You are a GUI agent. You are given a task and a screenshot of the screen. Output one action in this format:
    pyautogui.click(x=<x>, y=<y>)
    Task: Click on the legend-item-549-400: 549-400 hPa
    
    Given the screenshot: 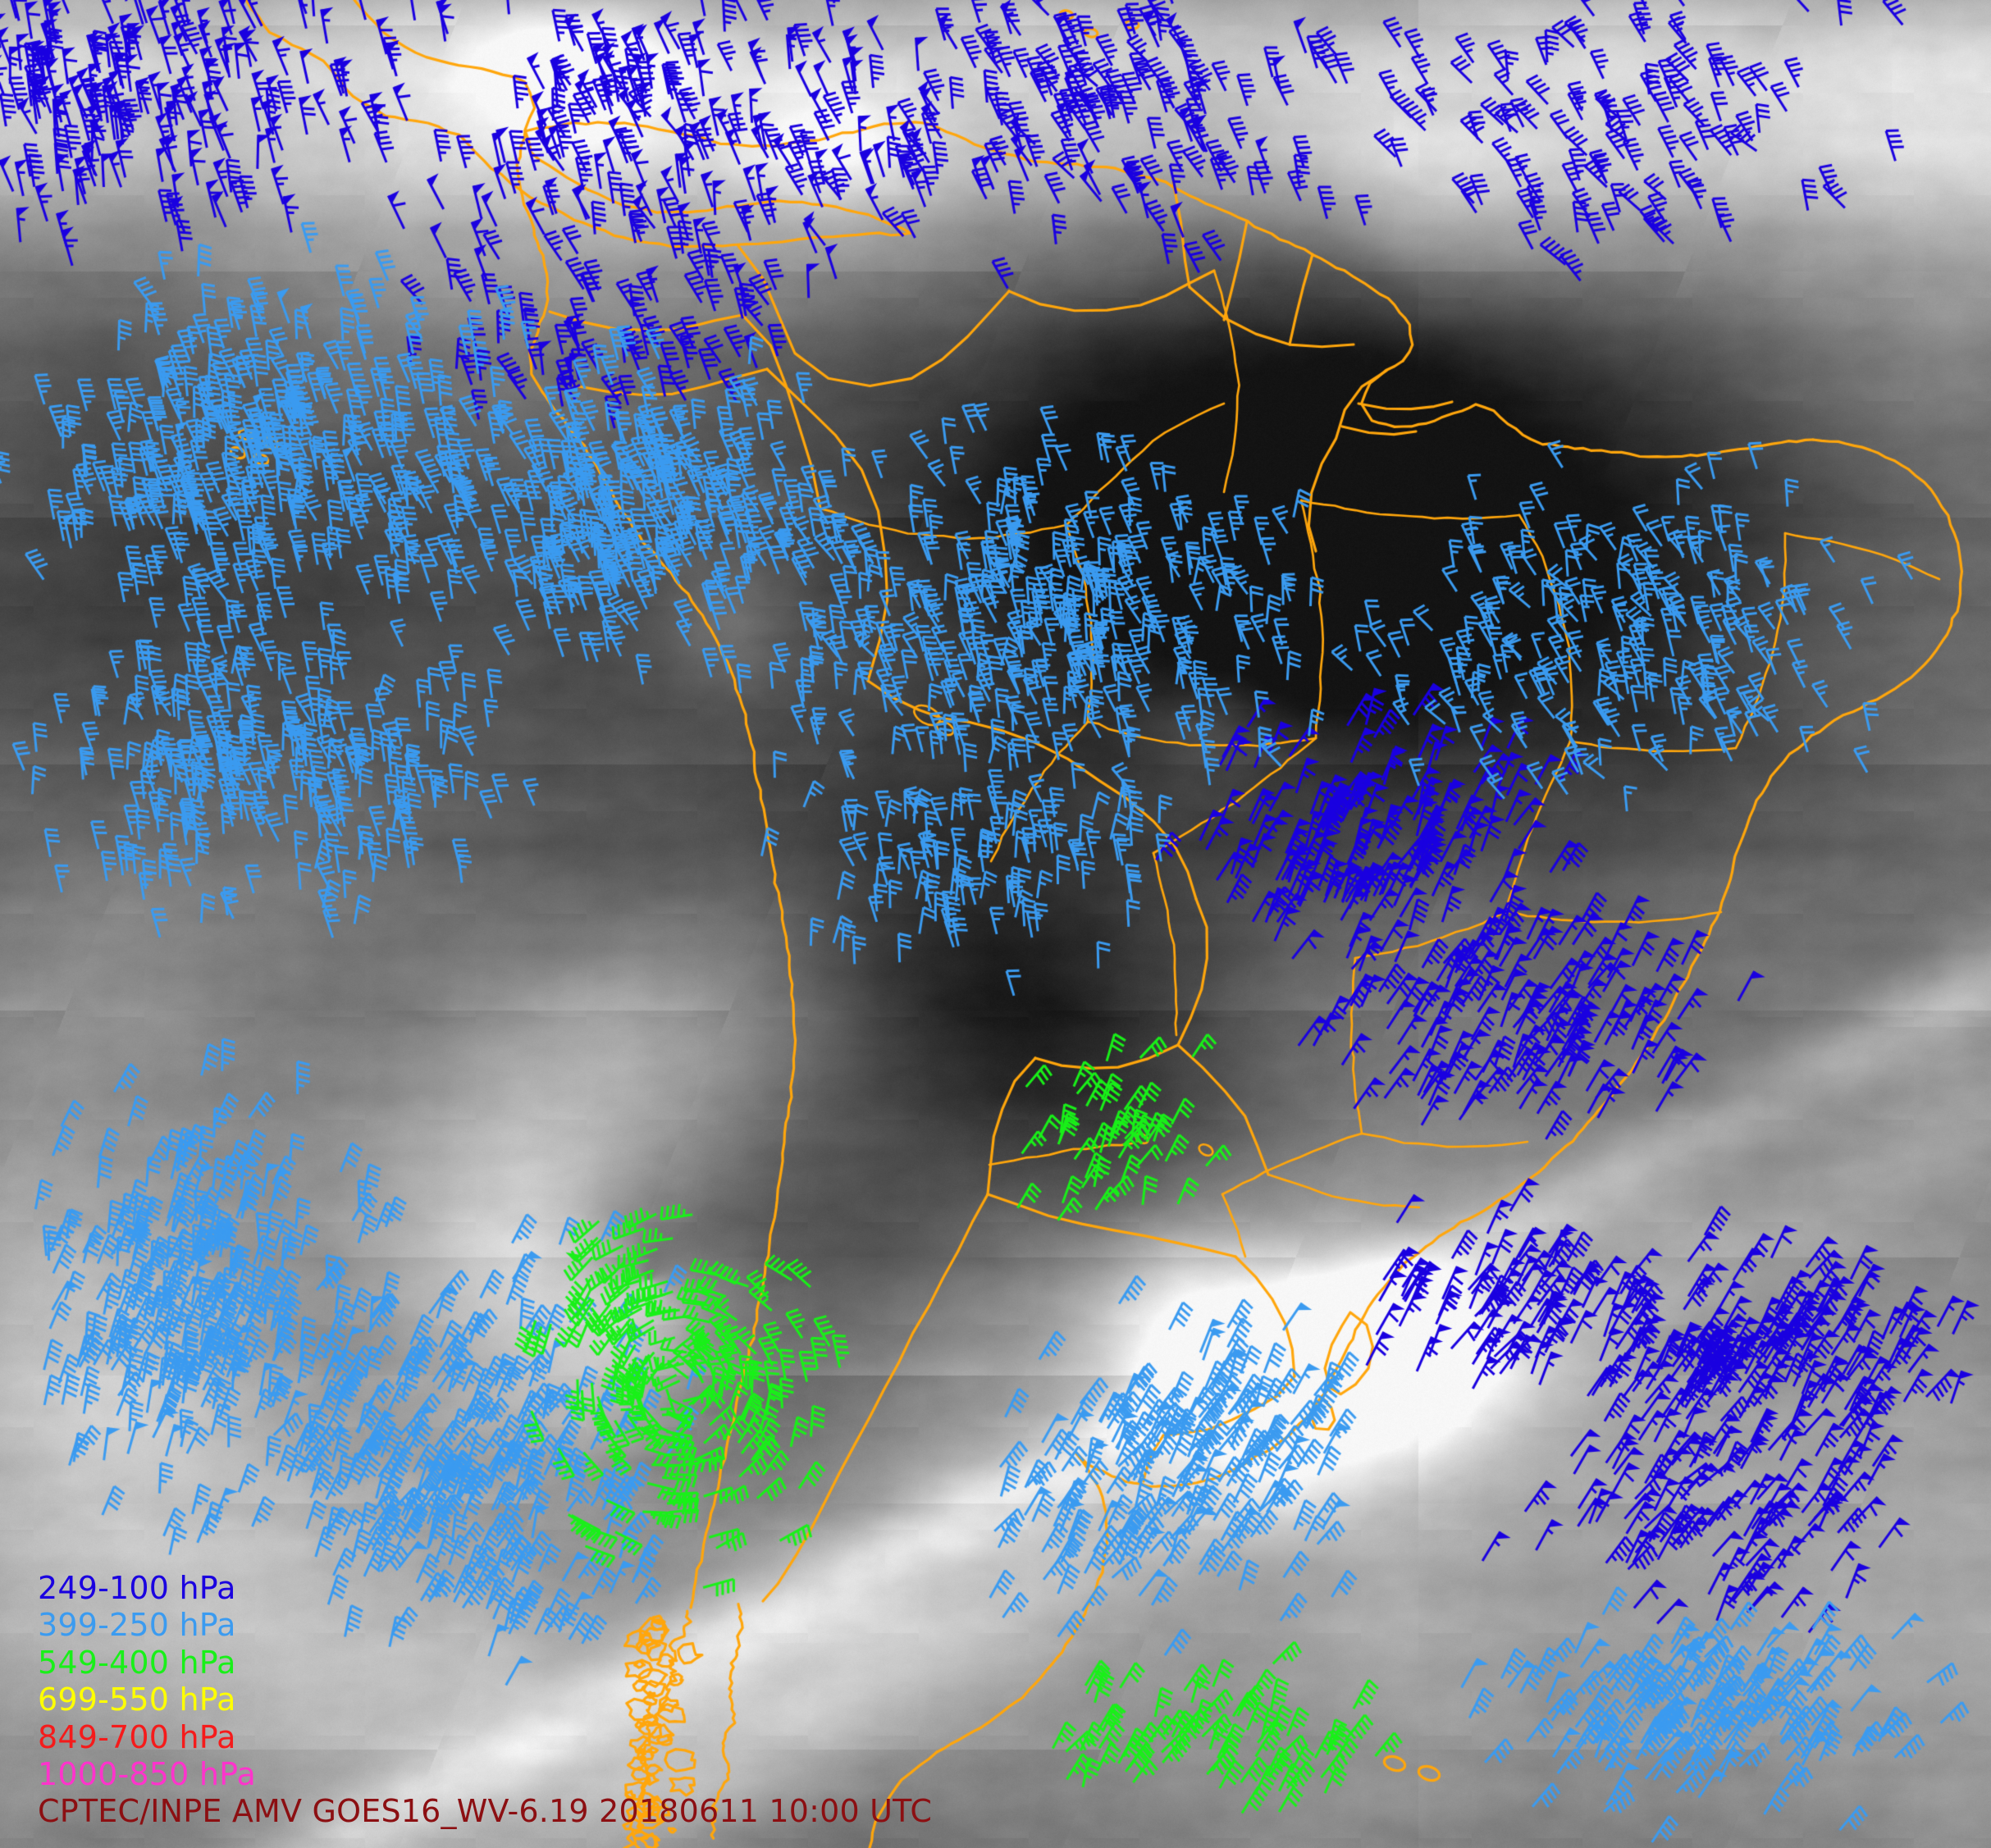 What is the action you would take?
    pyautogui.click(x=137, y=1662)
    